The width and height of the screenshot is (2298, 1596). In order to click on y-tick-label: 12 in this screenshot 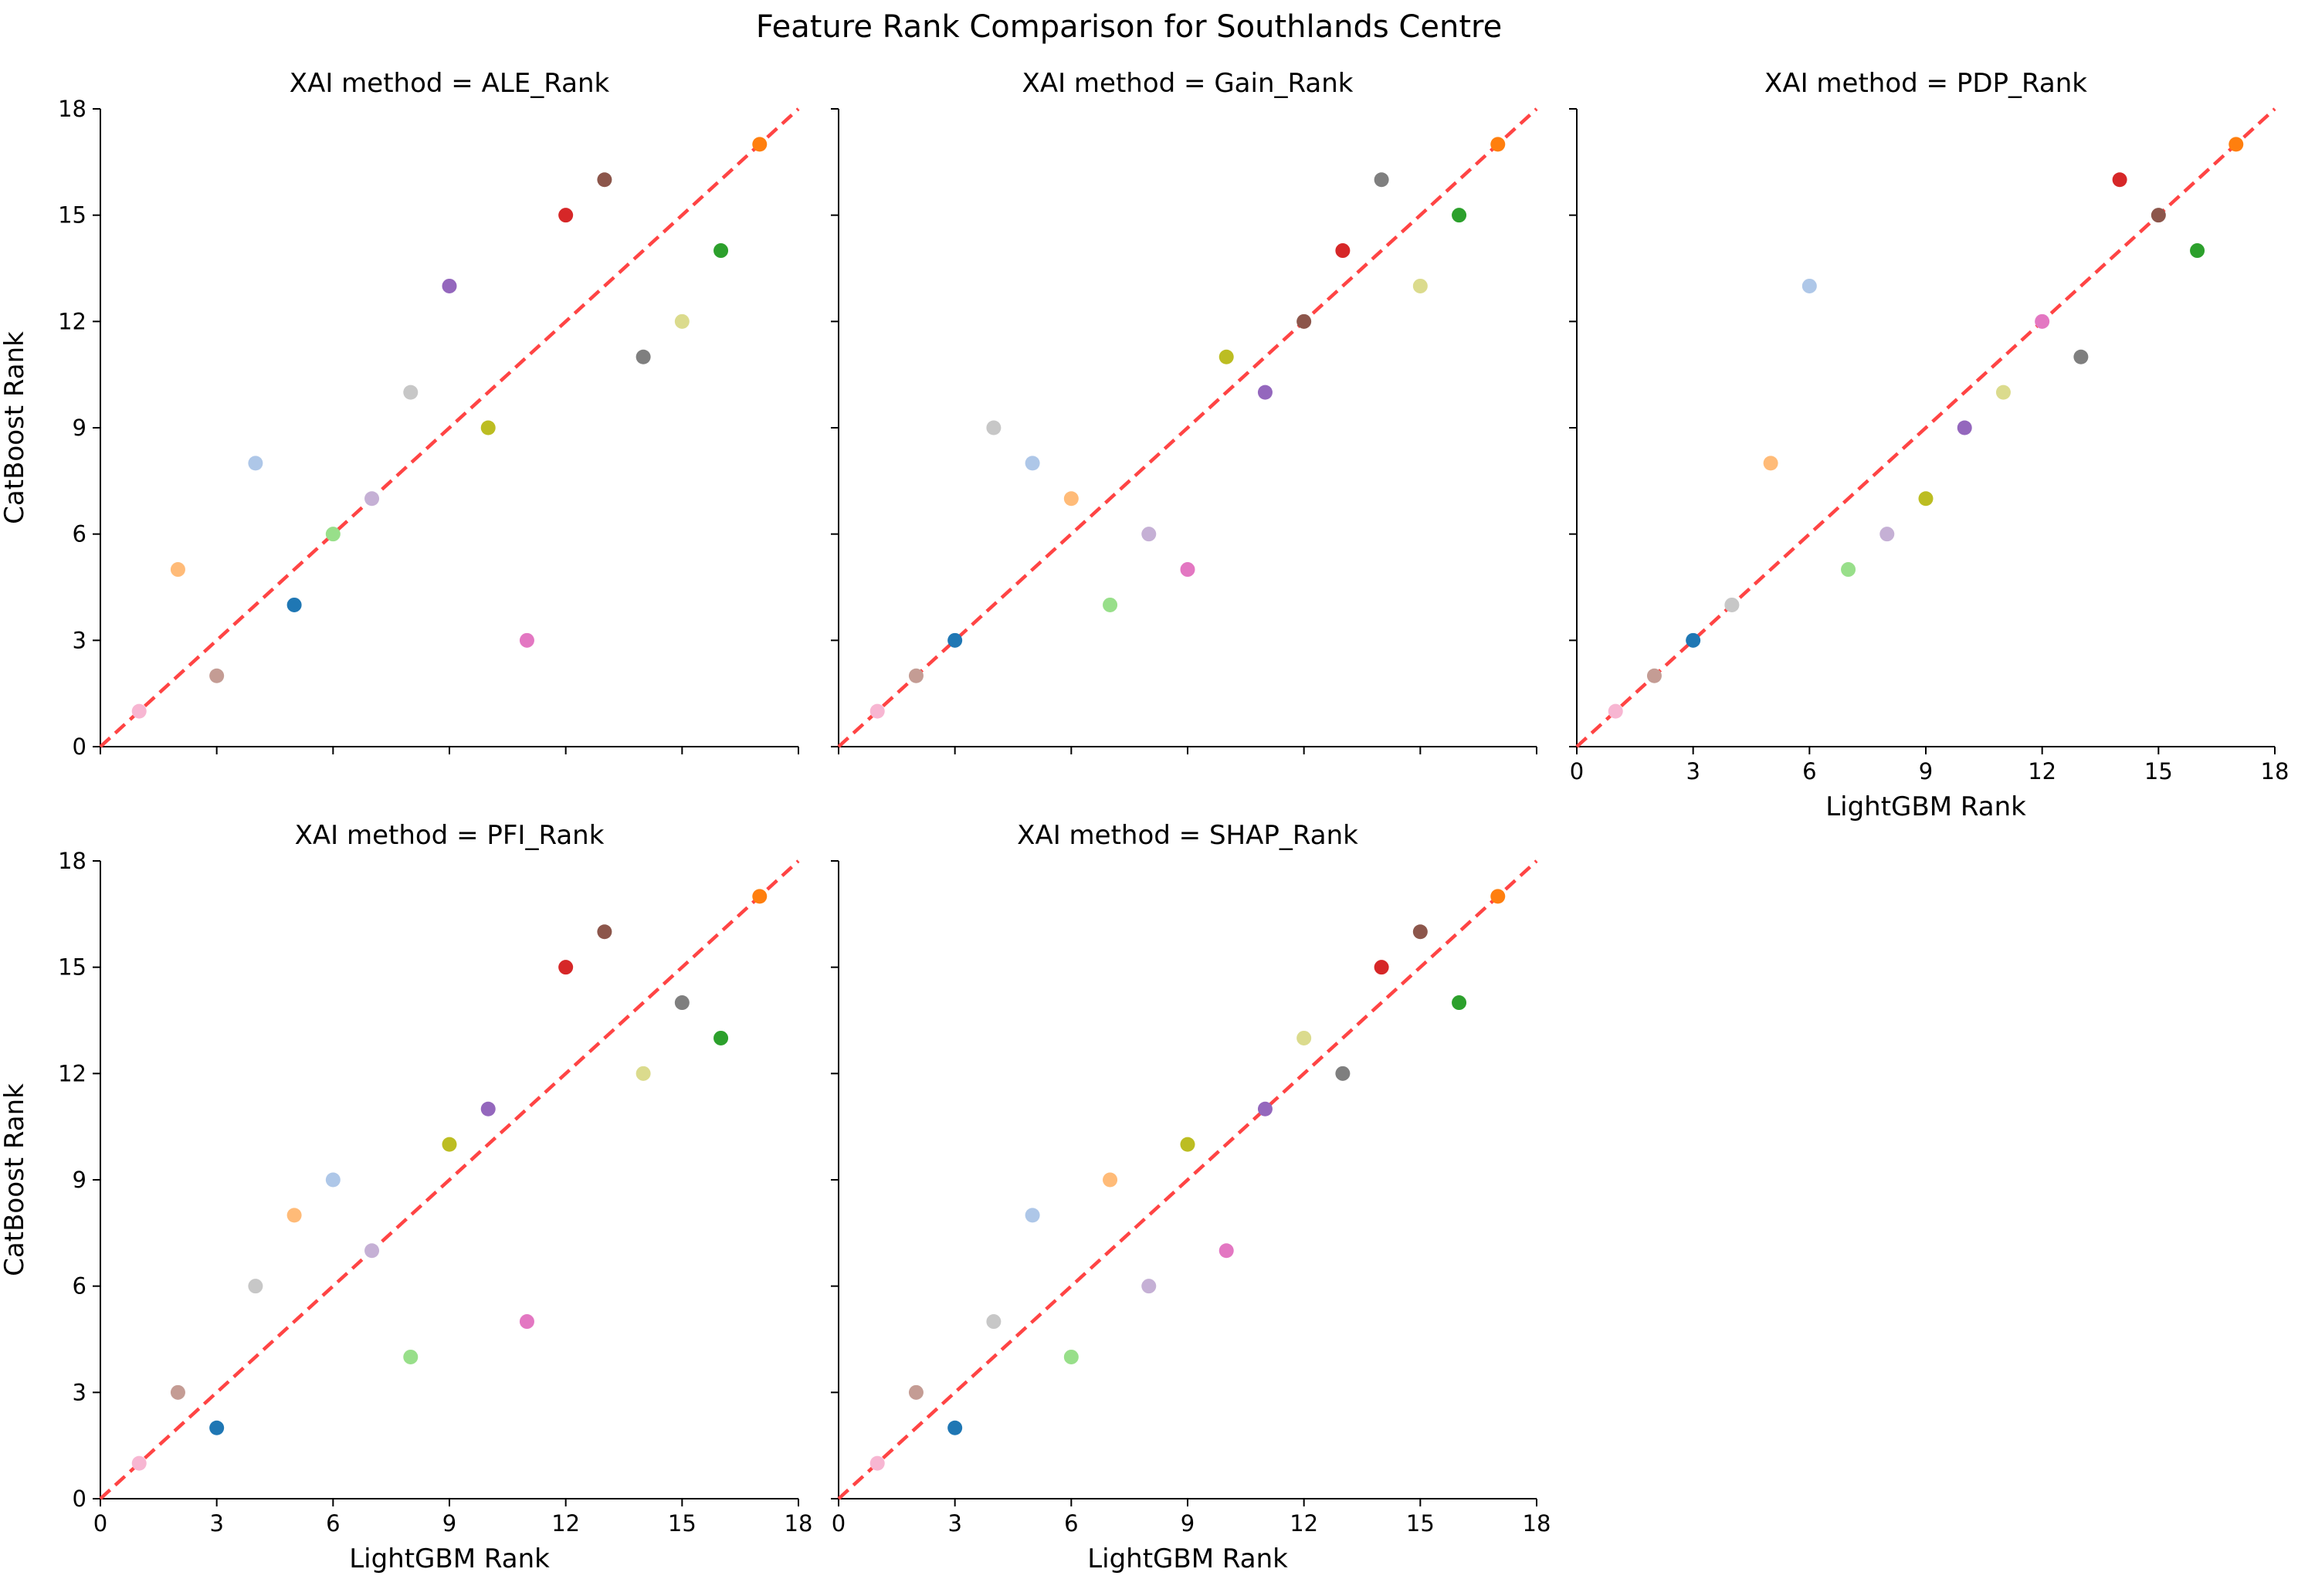, I will do `click(72, 1073)`.